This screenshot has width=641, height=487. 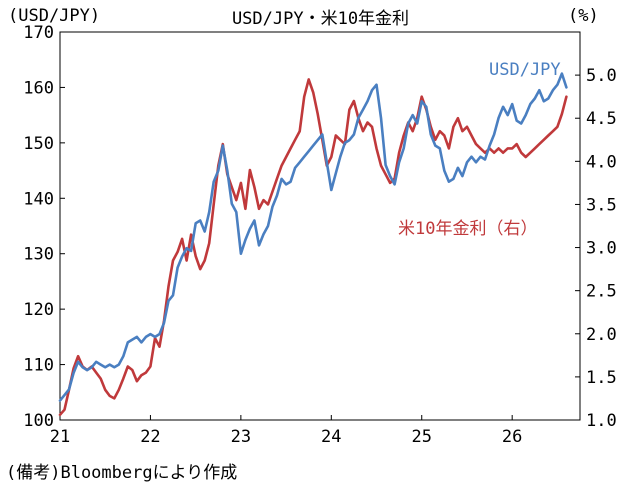 What do you see at coordinates (331, 437) in the screenshot?
I see `x-tick-label: 24` at bounding box center [331, 437].